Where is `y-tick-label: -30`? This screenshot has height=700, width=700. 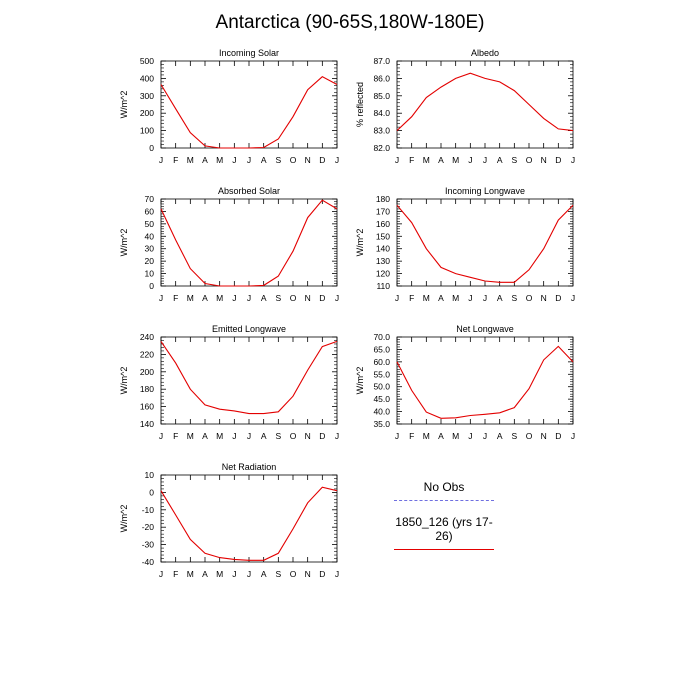
y-tick-label: -30 is located at coordinates (148, 545).